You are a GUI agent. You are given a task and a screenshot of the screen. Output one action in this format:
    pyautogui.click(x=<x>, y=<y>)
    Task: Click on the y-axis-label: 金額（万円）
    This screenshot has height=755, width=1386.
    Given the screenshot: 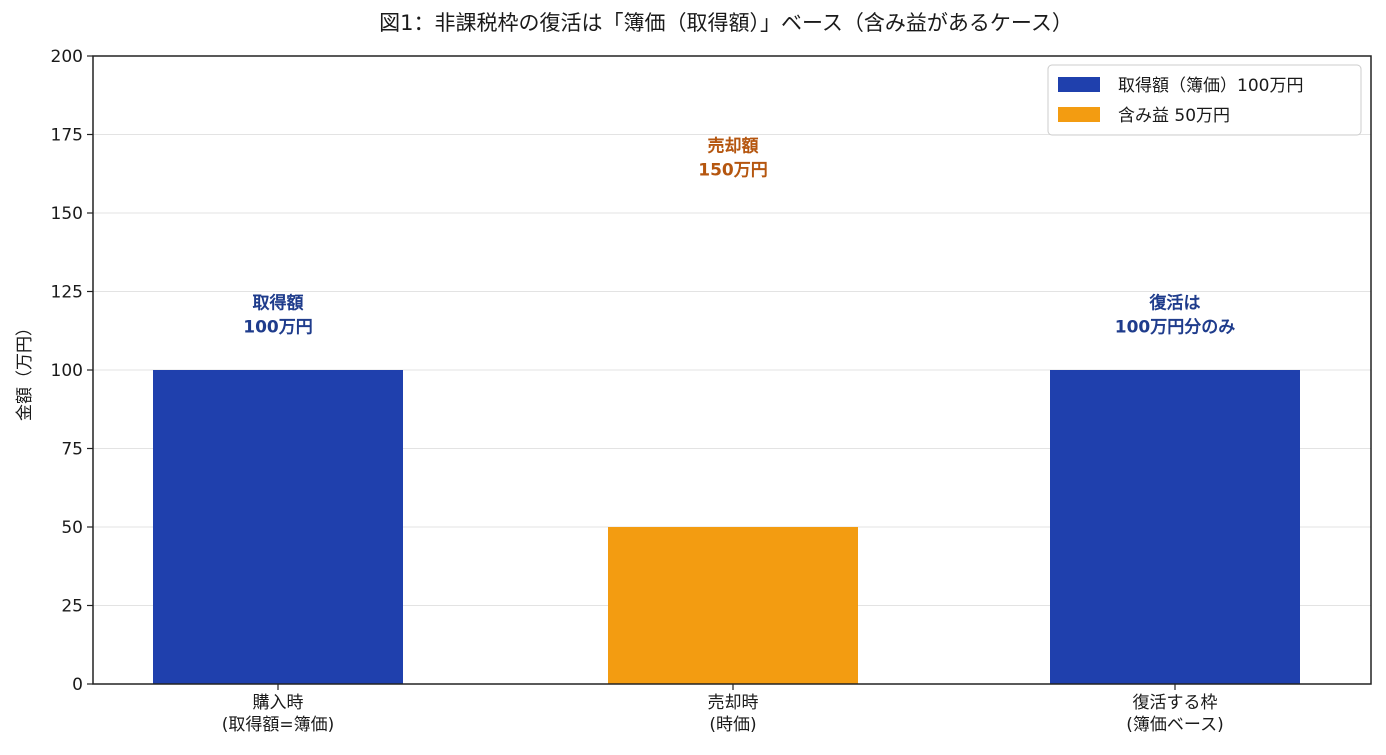 What is the action you would take?
    pyautogui.click(x=25, y=370)
    